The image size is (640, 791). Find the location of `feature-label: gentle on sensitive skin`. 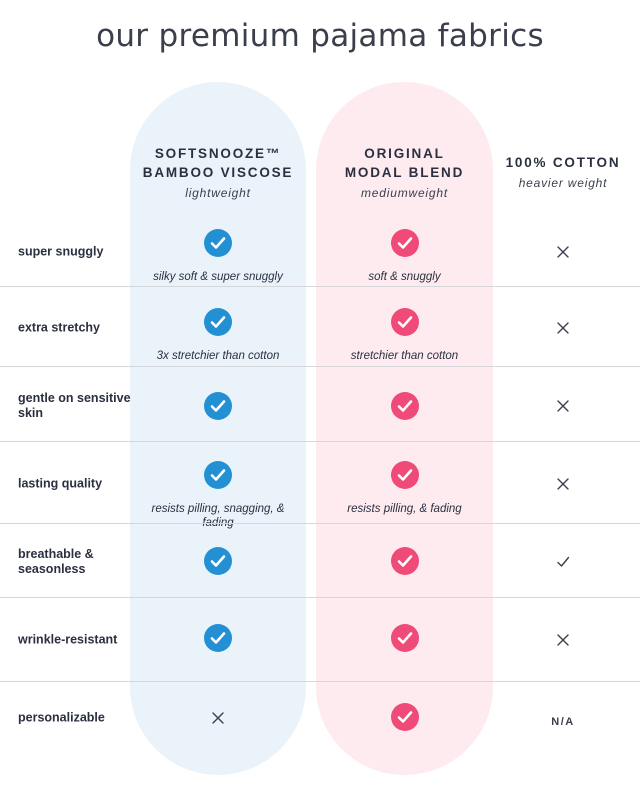

feature-label: gentle on sensitive skin is located at coordinates (74, 405).